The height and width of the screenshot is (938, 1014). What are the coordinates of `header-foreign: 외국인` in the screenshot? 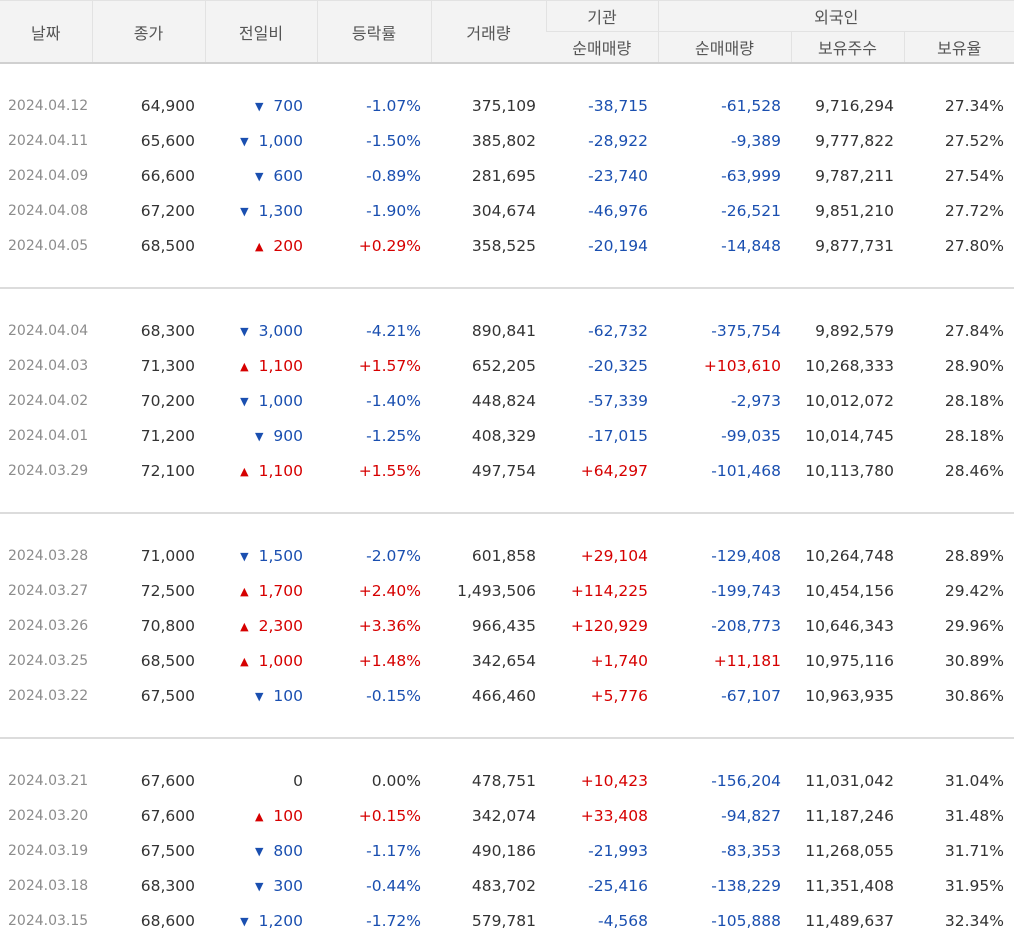 It's located at (835, 16).